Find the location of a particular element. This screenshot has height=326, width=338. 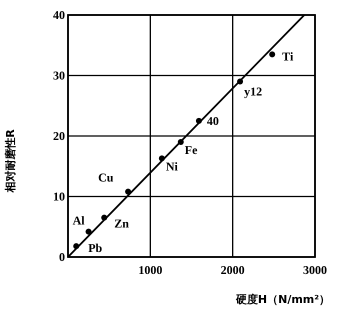

annotation: Pb is located at coordinates (95, 248).